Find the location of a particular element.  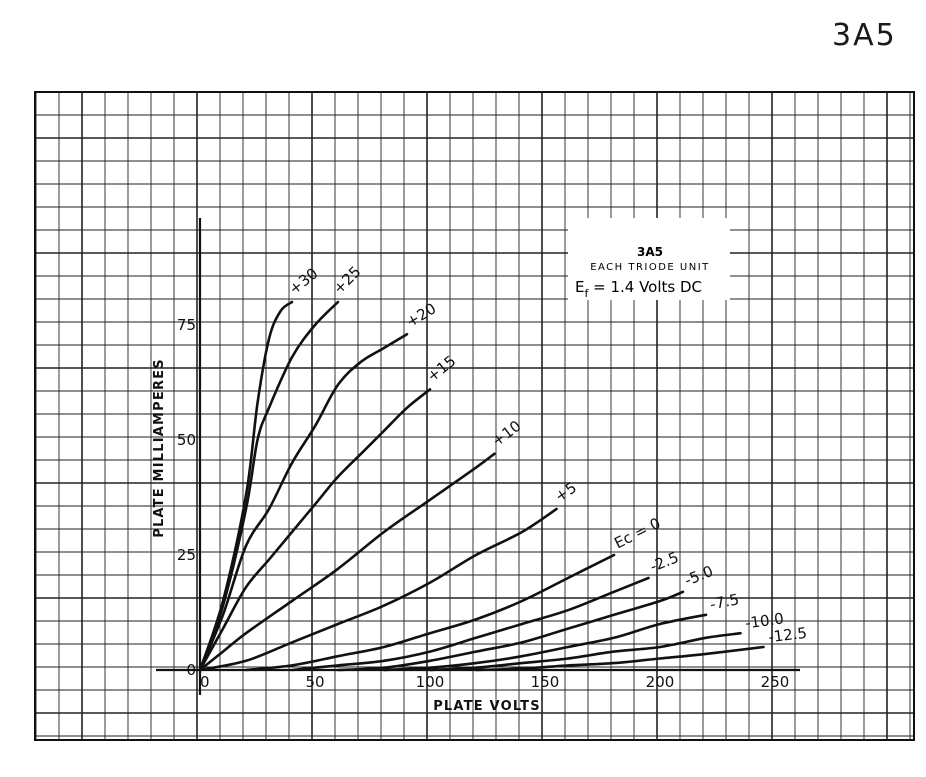

curve-label--10.0: -10.0 is located at coordinates (764, 620).